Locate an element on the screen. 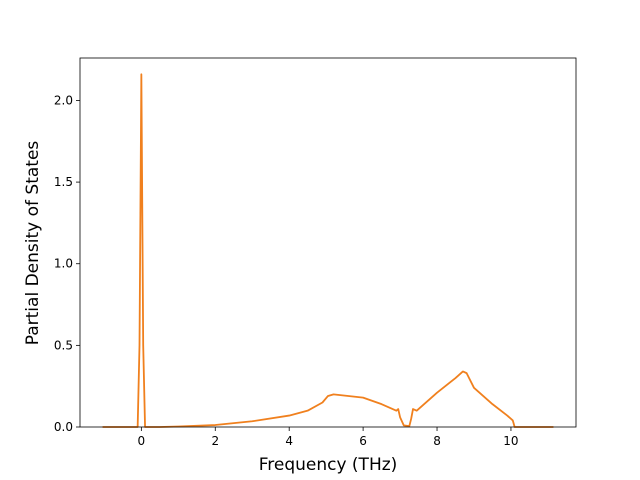 The width and height of the screenshot is (640, 480). y-tick-label: 2.0 is located at coordinates (63, 100).